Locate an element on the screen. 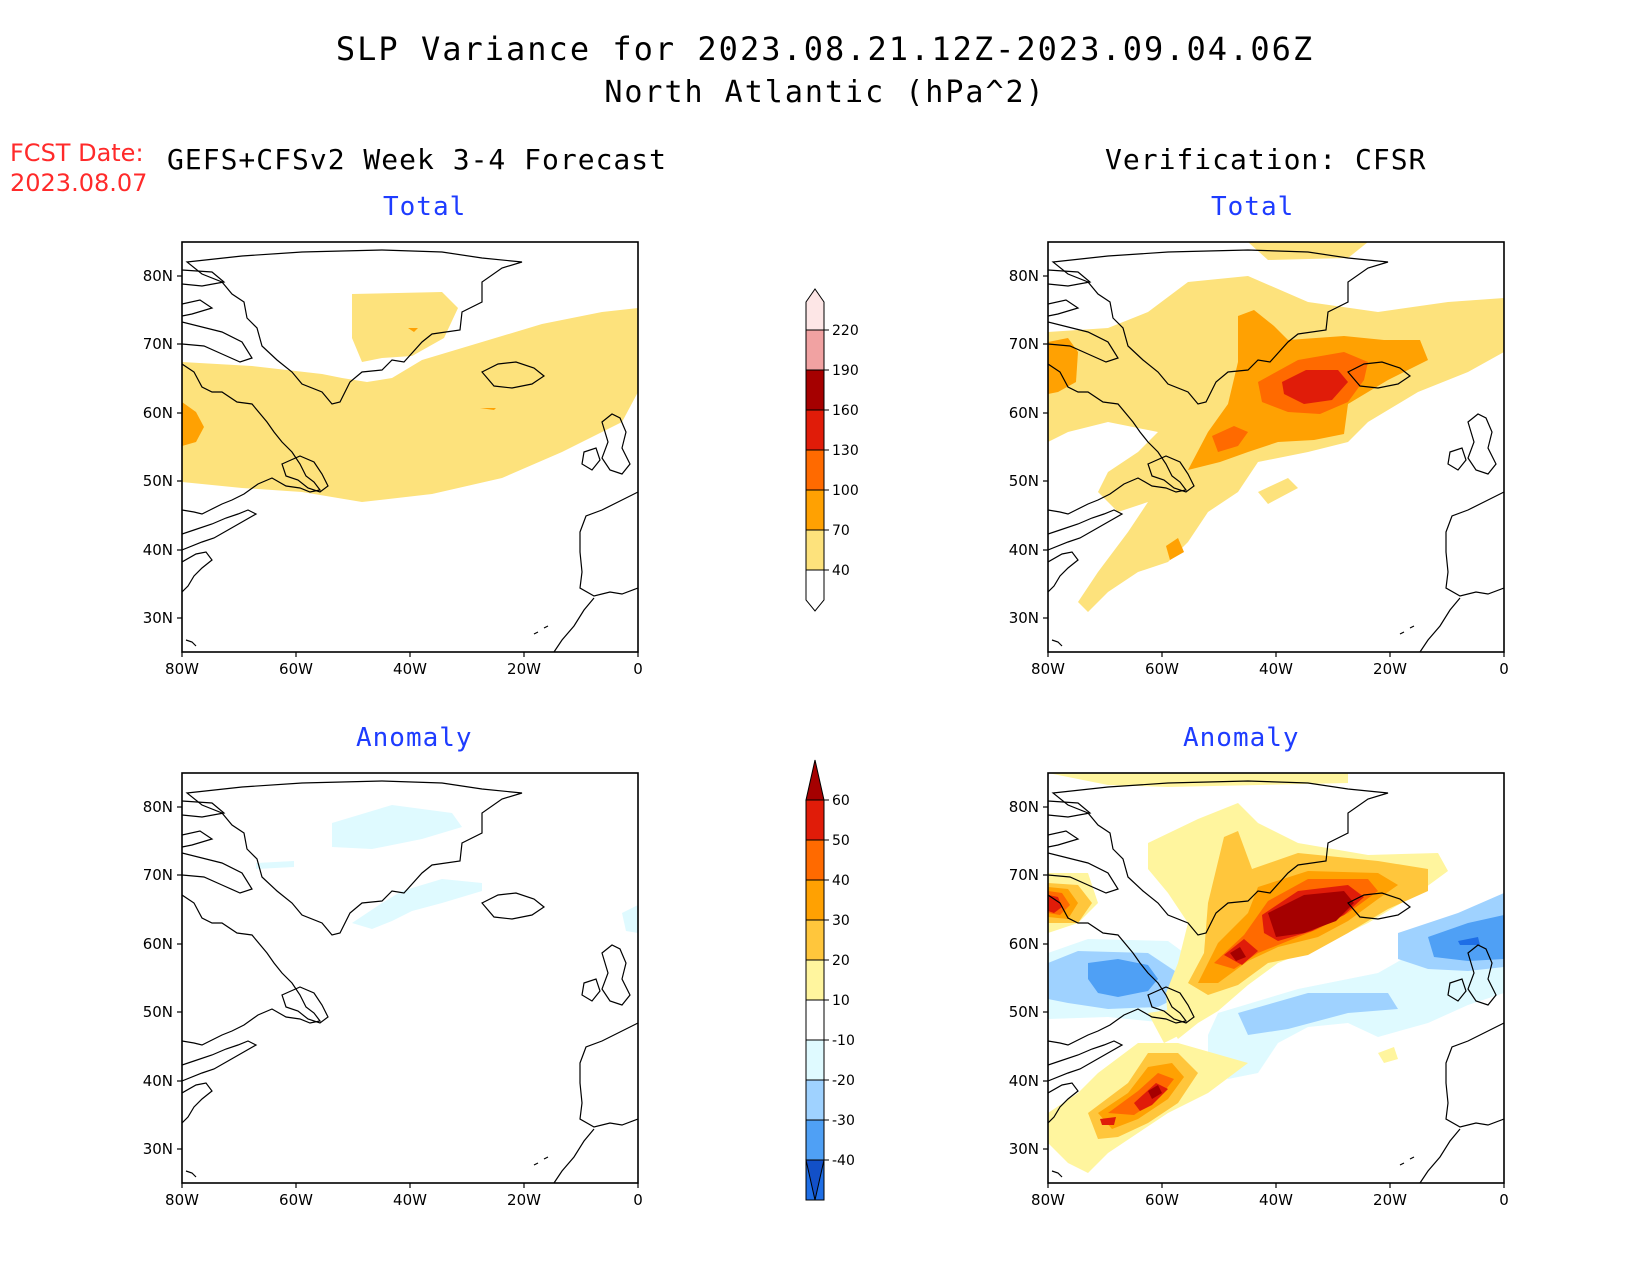 This screenshot has width=1650, height=1275. verification-total-lat-label: 80N is located at coordinates (1024, 276).